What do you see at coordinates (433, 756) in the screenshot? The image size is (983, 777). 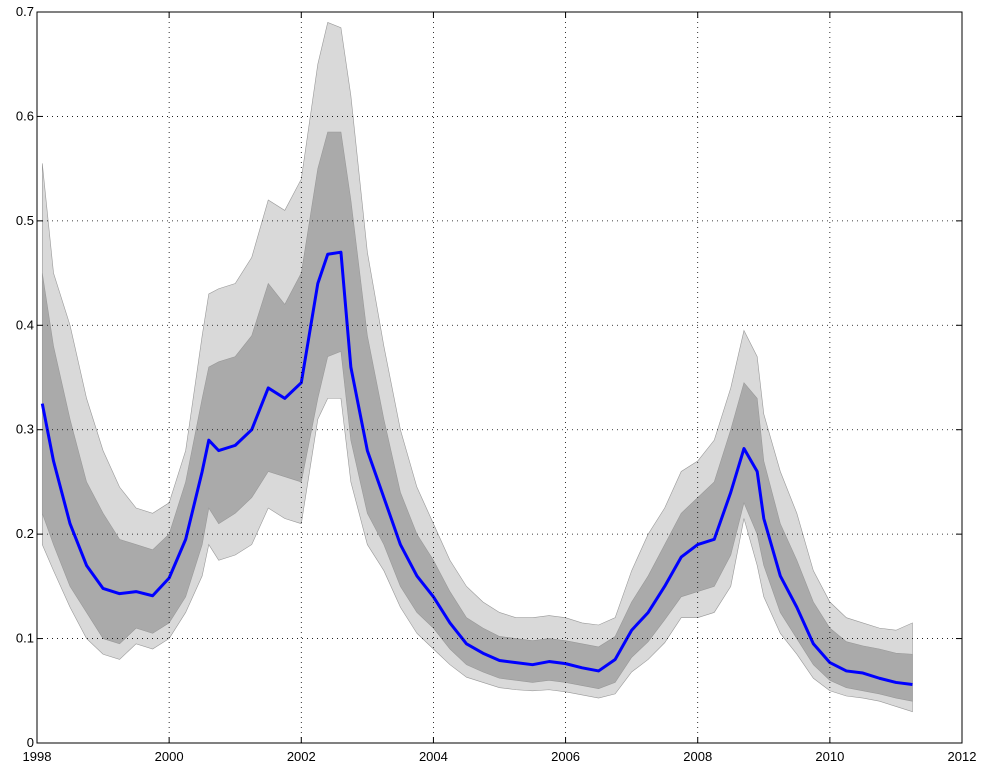 I see `x-tick-label: 2004` at bounding box center [433, 756].